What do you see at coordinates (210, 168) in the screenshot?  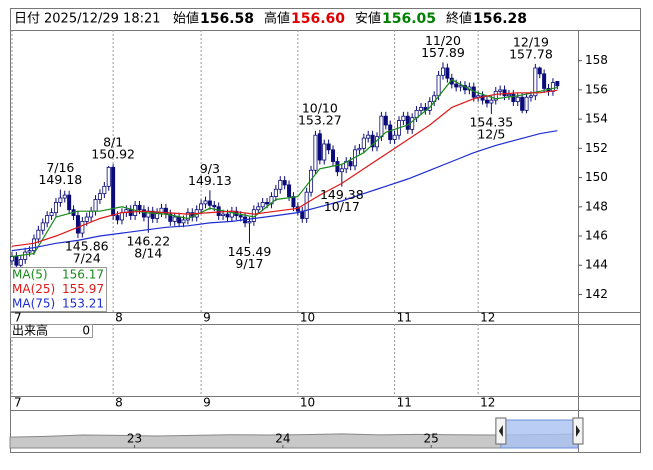 I see `annotation-date: 9/3` at bounding box center [210, 168].